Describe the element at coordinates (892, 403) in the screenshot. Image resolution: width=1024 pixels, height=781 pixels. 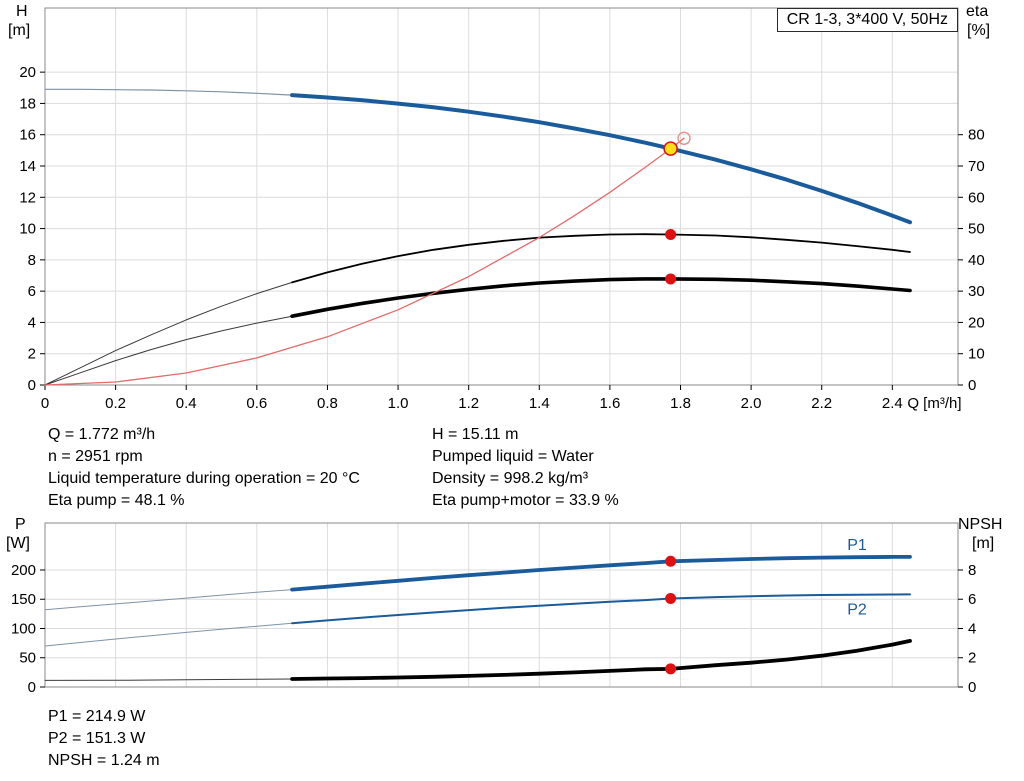
I see `x-tick-label: 2.4` at that location.